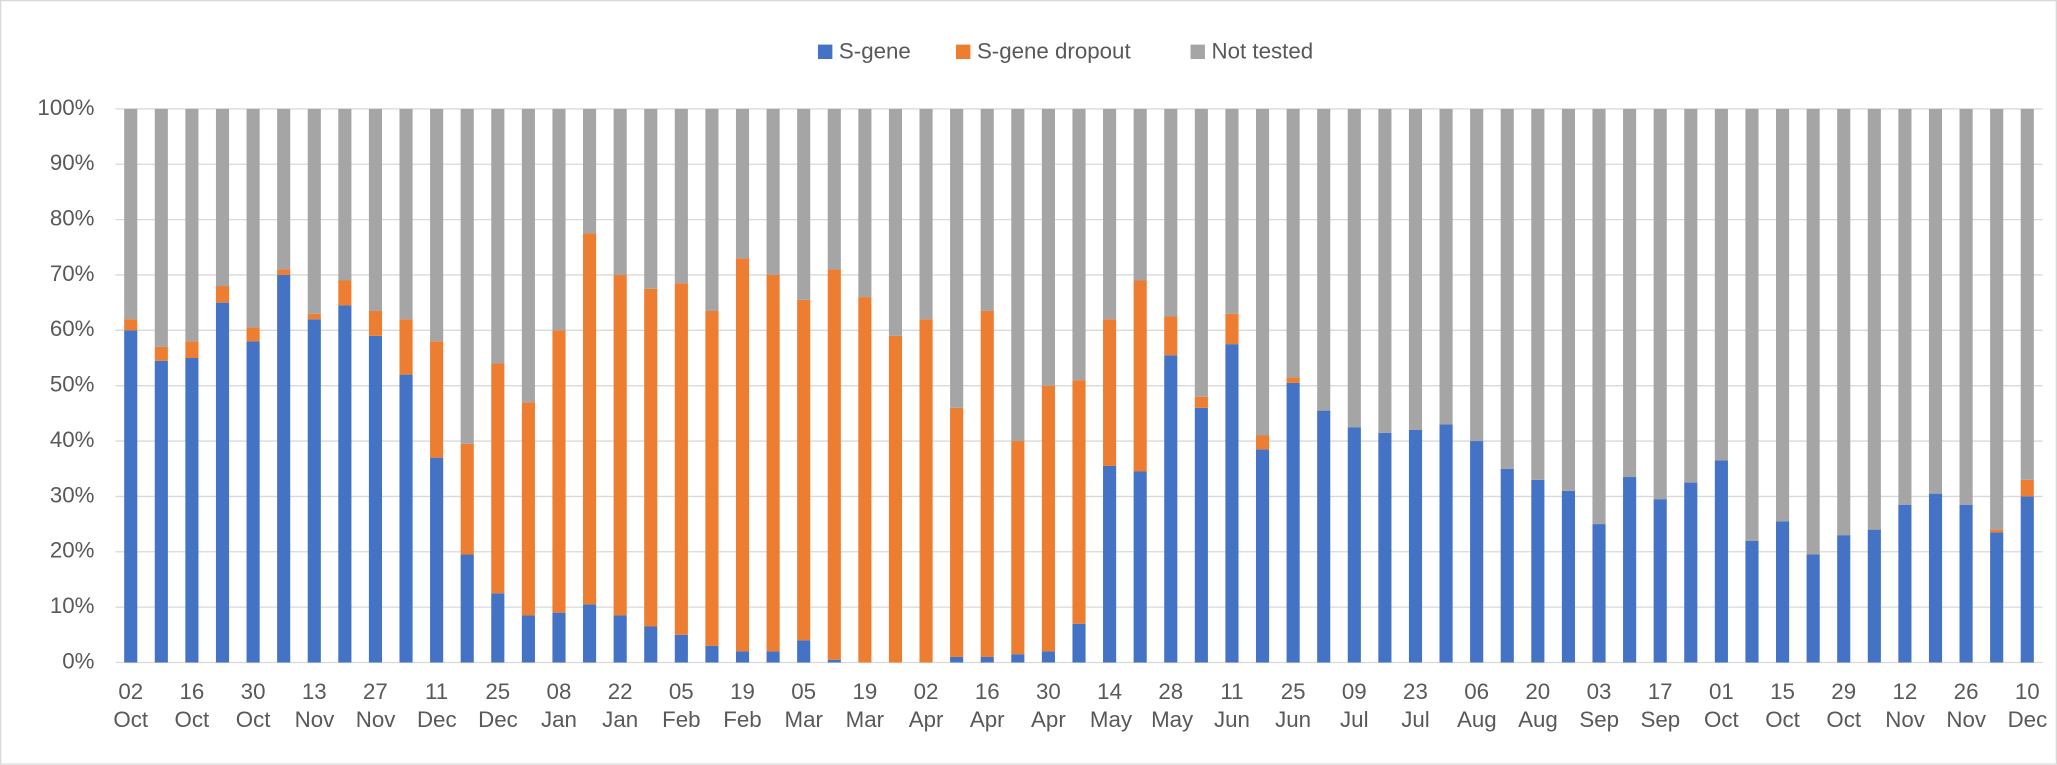  What do you see at coordinates (1476, 706) in the screenshot?
I see `x-tick-label: 06 Aug` at bounding box center [1476, 706].